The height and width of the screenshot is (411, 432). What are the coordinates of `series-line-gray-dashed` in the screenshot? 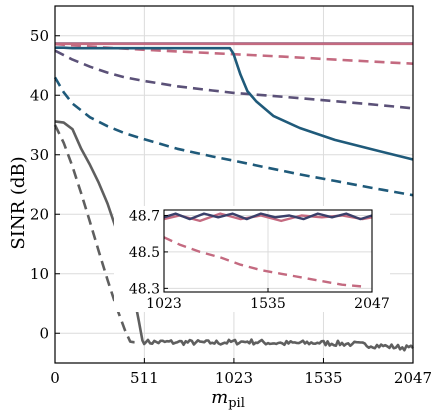 It's located at (95, 234).